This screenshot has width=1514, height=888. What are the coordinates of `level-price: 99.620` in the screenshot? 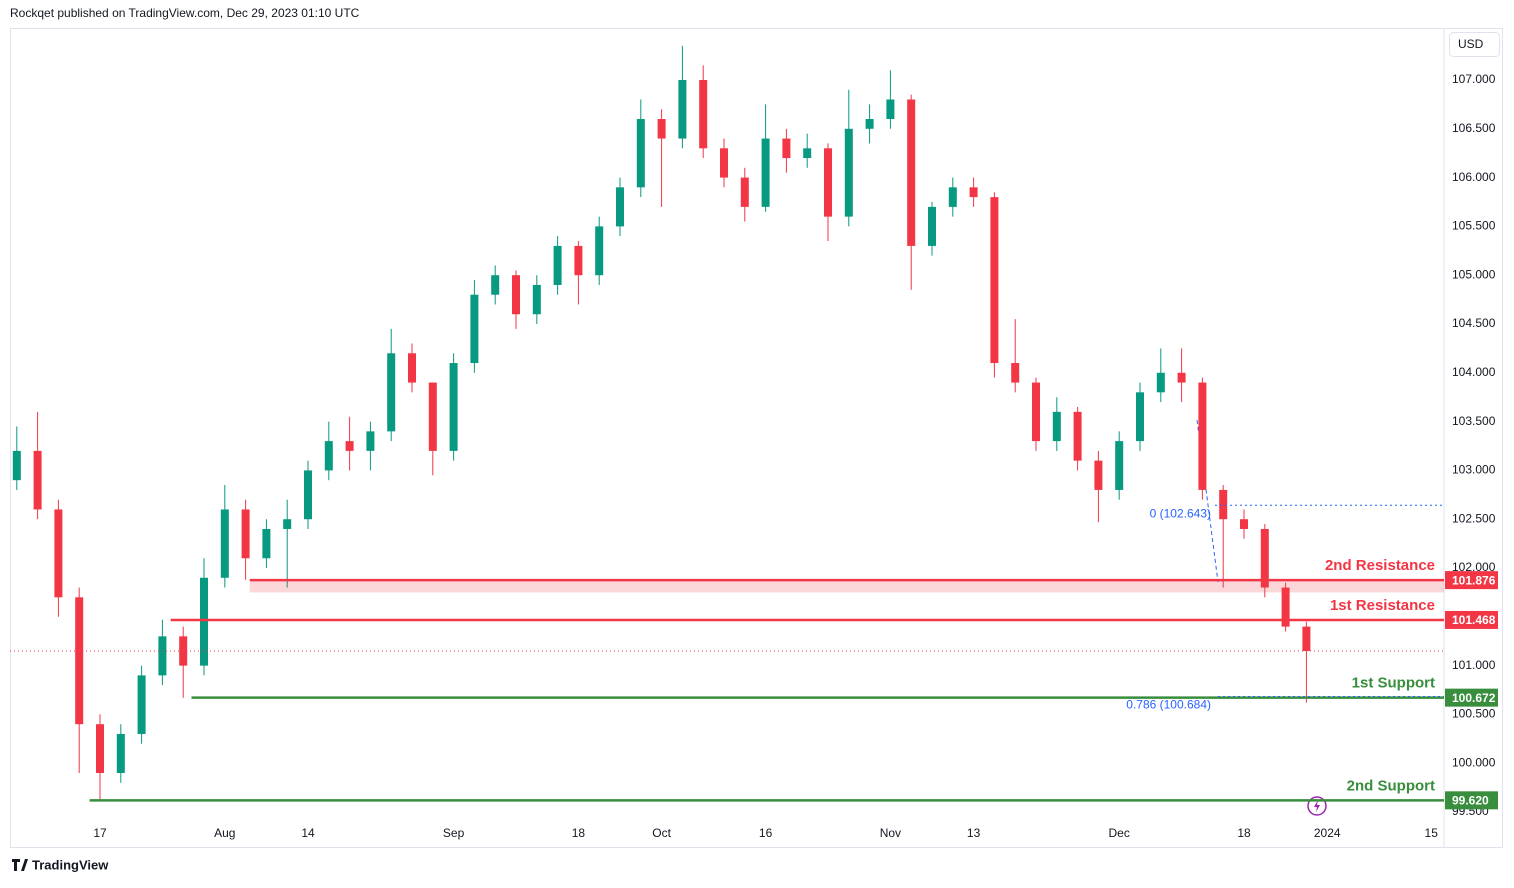 It's located at (1470, 801).